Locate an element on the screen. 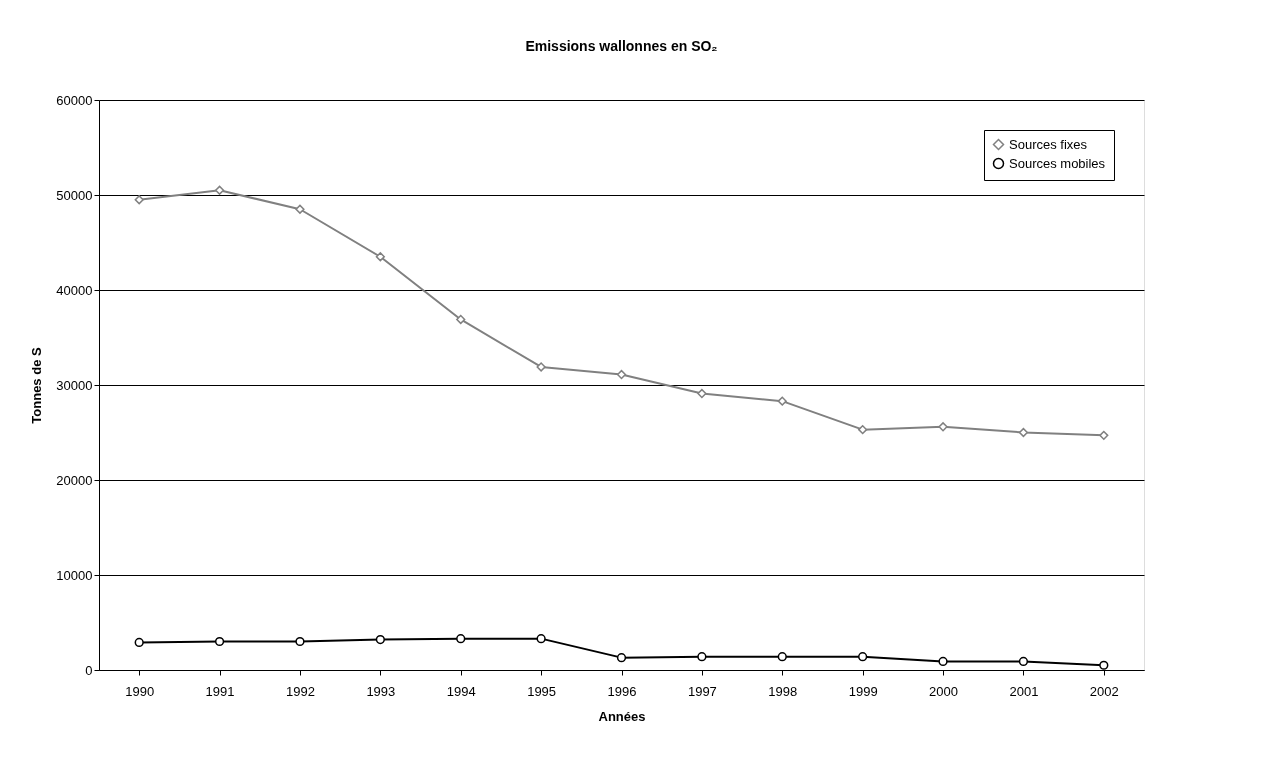 This screenshot has height=769, width=1262. chart-title: Emissions wallonnes en SO₂ is located at coordinates (621, 46).